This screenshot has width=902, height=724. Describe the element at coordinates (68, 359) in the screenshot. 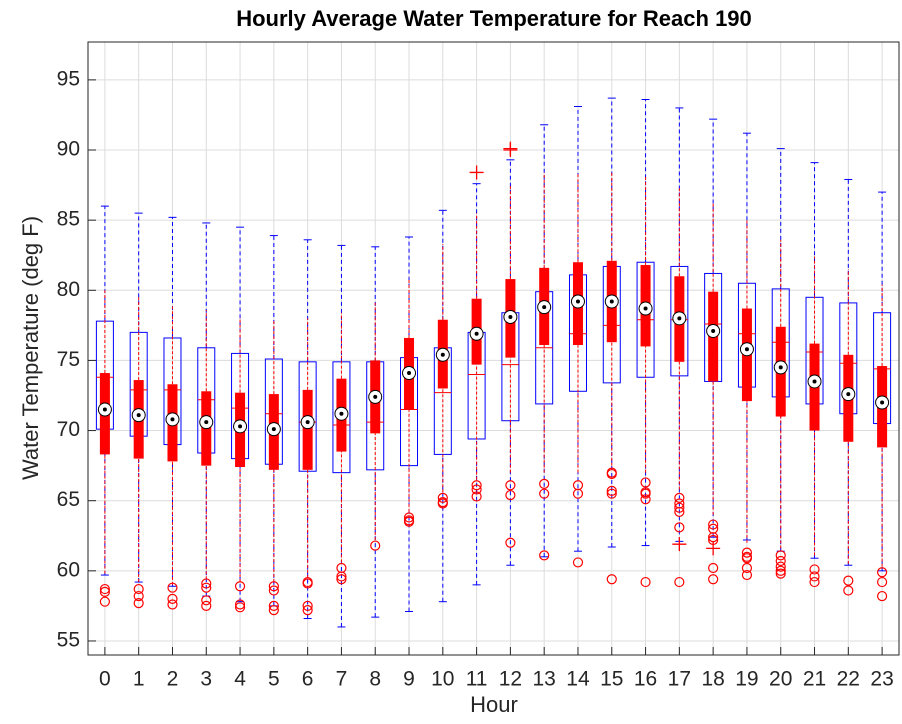

I see `y-tick-label: 75` at that location.